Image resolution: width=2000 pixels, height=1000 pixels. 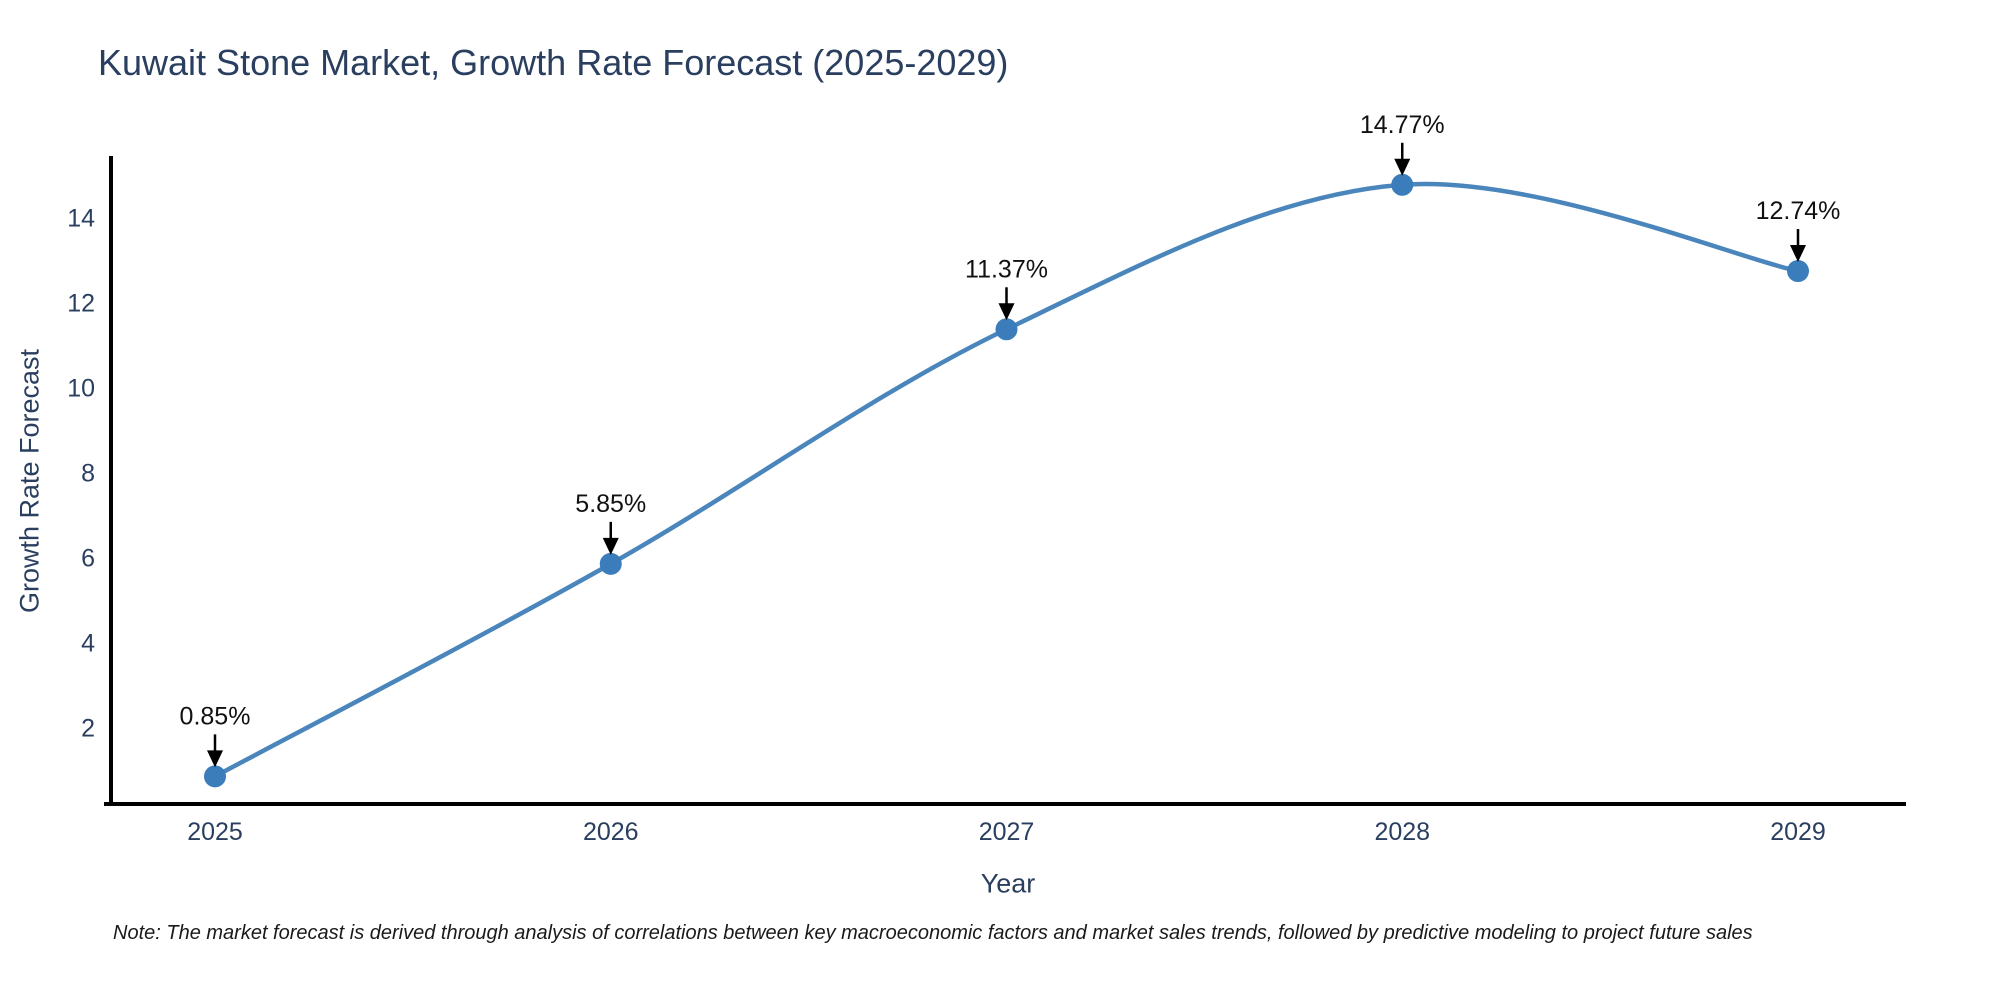 I want to click on x-tick-label: 2025, so click(x=215, y=832).